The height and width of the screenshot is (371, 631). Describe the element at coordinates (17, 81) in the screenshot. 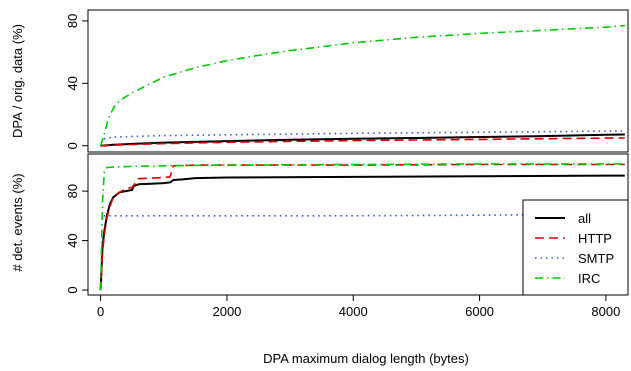

I see `top-y-axis-title: DPA / orig. data (%)` at that location.